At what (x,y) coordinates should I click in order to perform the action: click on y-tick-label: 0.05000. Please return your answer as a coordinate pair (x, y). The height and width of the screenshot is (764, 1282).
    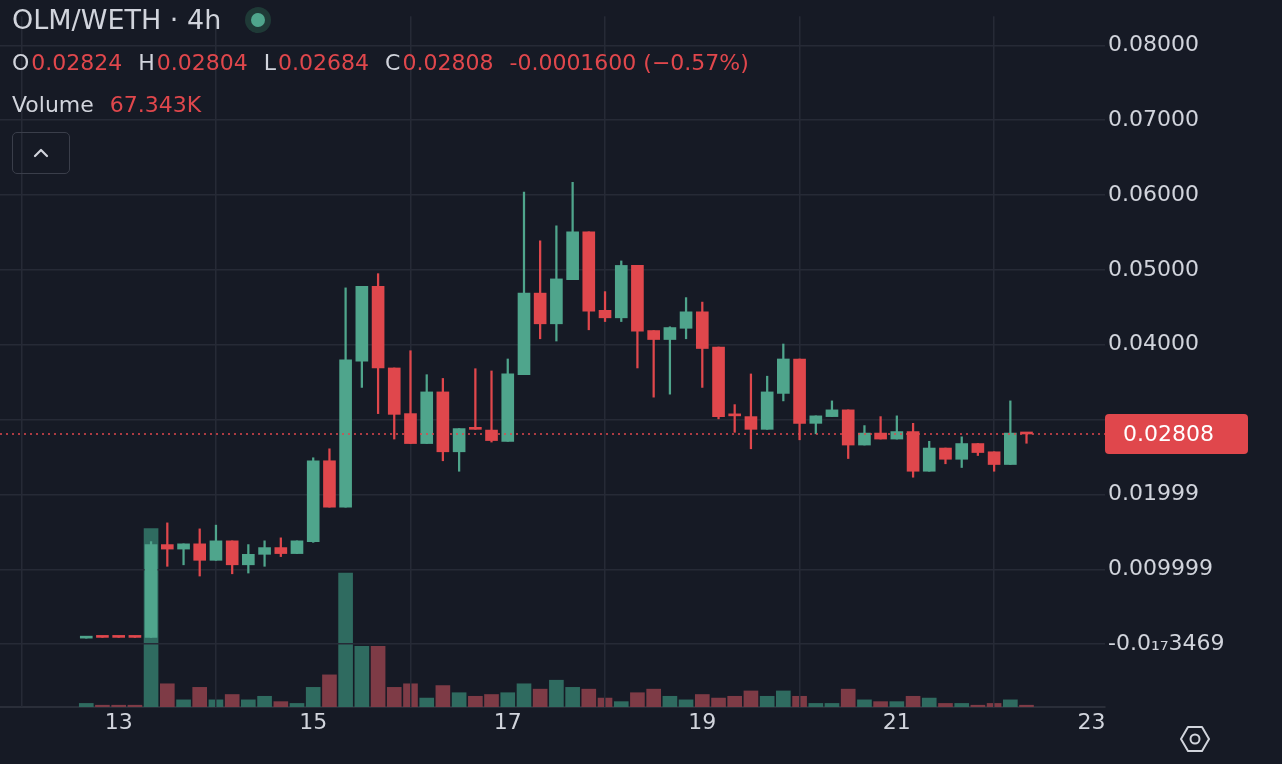
    Looking at the image, I should click on (1153, 268).